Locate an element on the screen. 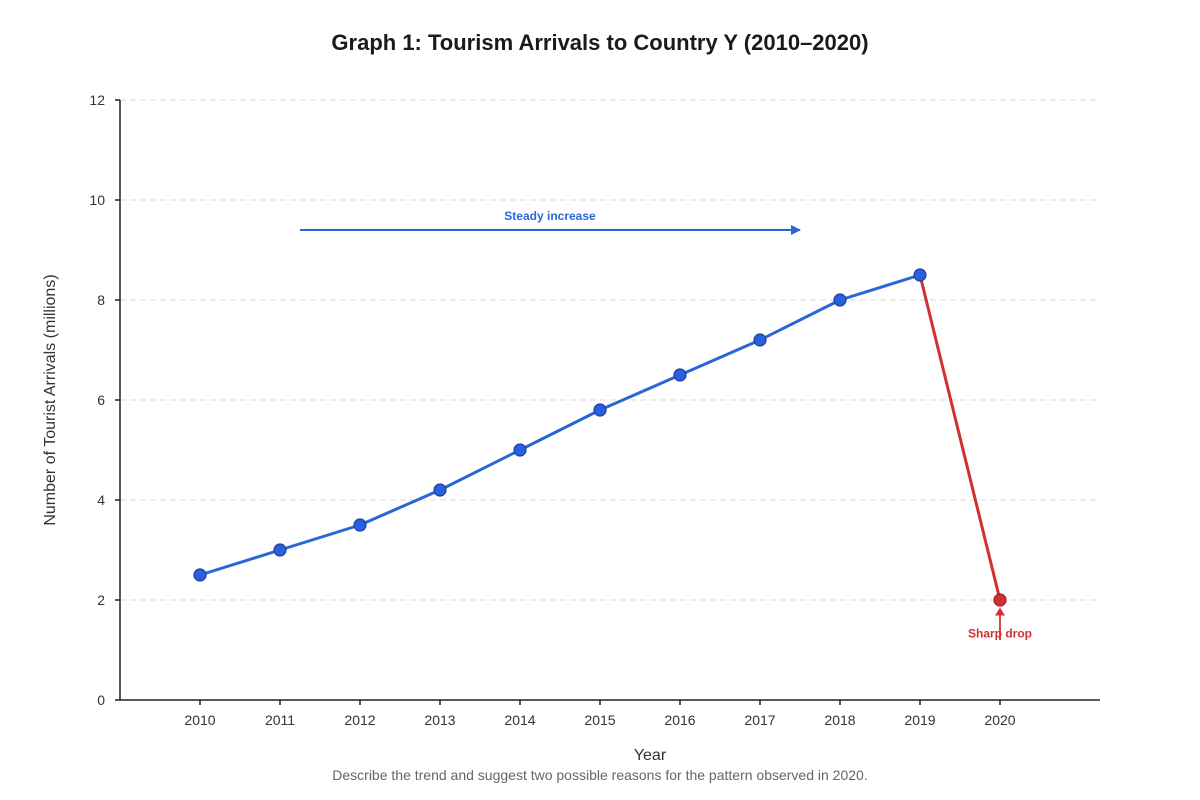  y-axis-ticks: 0 2 4 6 8 10 12 is located at coordinates (104, 400).